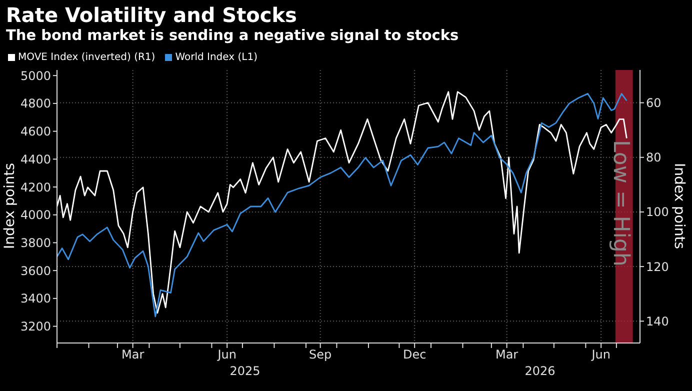 This screenshot has width=692, height=391. I want to click on y-tick-label: 4000, so click(35, 215).